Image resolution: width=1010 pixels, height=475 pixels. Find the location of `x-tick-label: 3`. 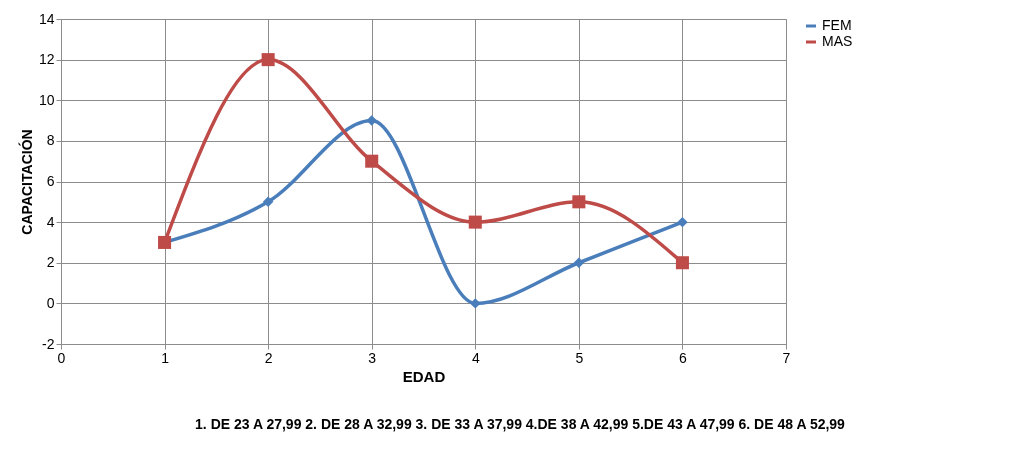

x-tick-label: 3 is located at coordinates (372, 357).